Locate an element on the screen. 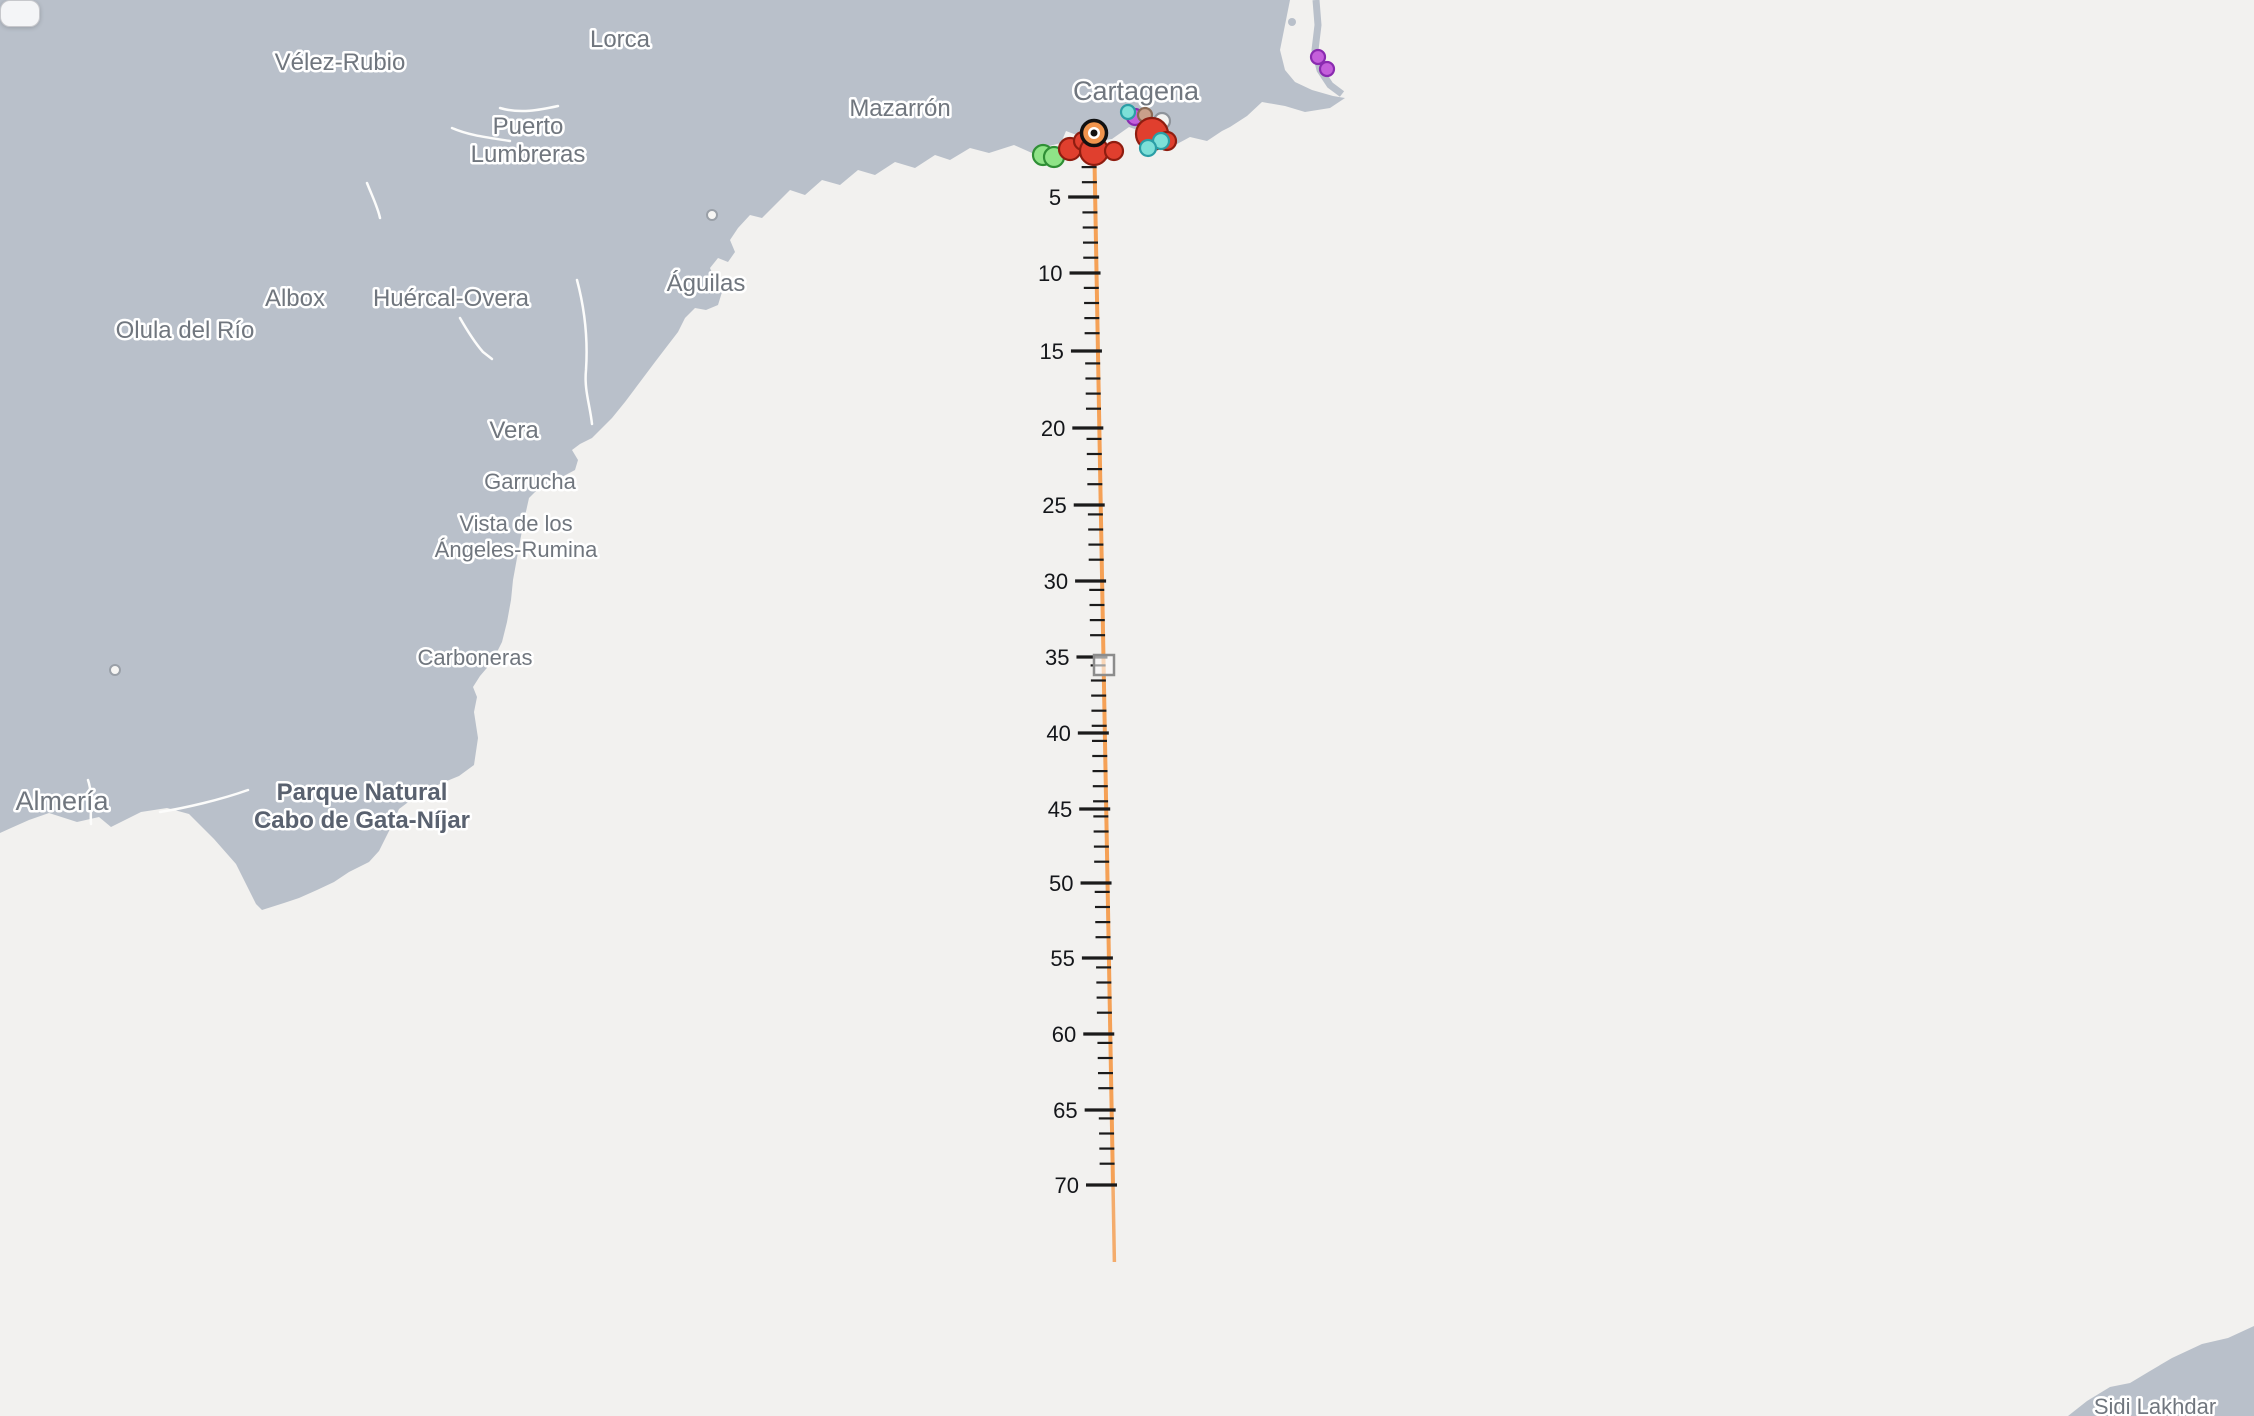 This screenshot has height=1416, width=2254. track-distance-label: 5 is located at coordinates (1055, 197).